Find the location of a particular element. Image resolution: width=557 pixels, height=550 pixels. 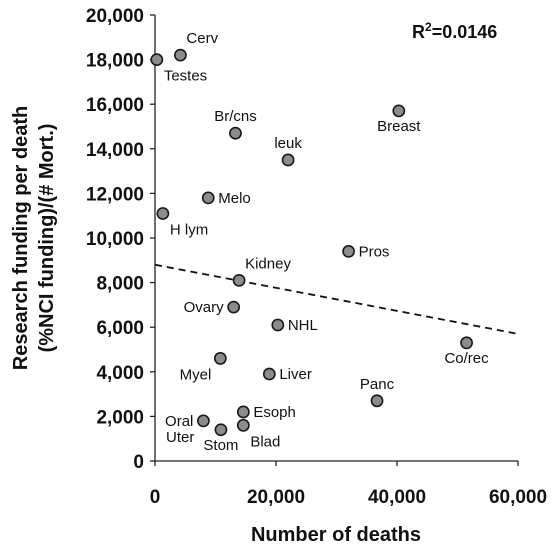

point-label: Myel is located at coordinates (196, 374).